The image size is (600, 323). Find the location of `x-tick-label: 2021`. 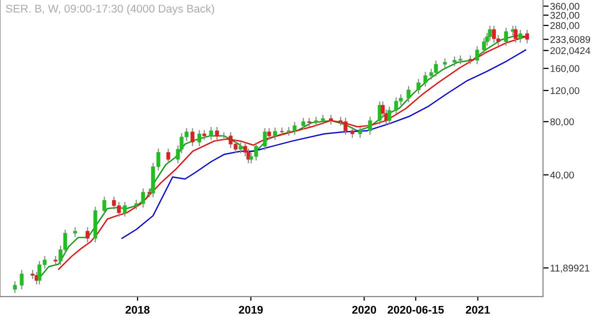

x-tick-label: 2021 is located at coordinates (478, 310).